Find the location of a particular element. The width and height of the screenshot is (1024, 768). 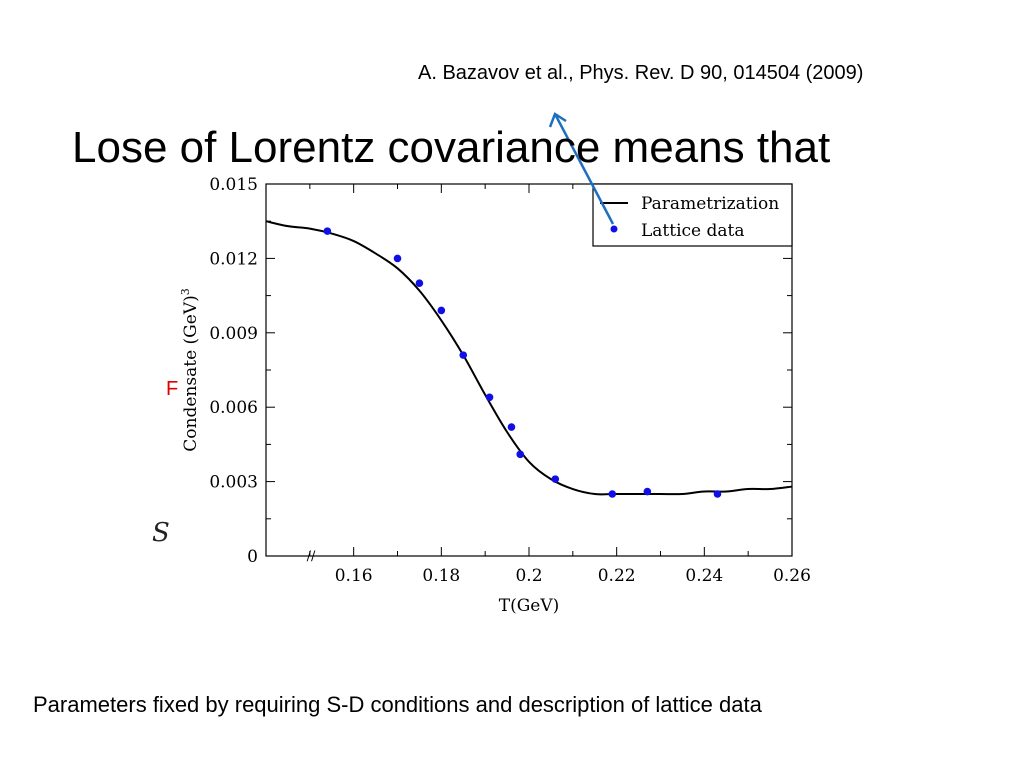

legend-label-lattice: Lattice data is located at coordinates (693, 231).